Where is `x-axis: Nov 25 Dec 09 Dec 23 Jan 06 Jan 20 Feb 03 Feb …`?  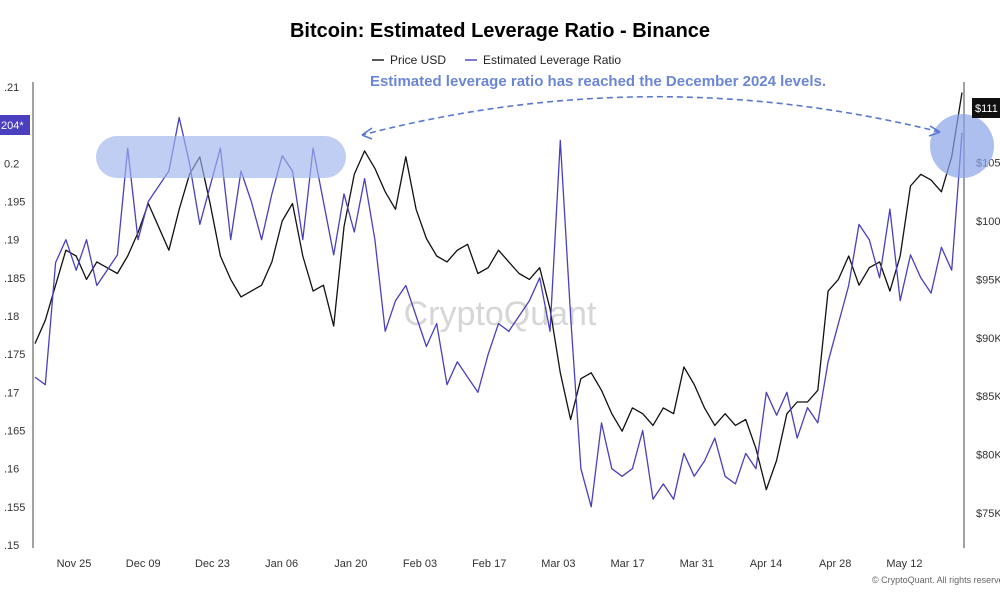 x-axis: Nov 25 Dec 09 Dec 23 Jan 06 Jan 20 Feb 03 Feb … is located at coordinates (490, 564).